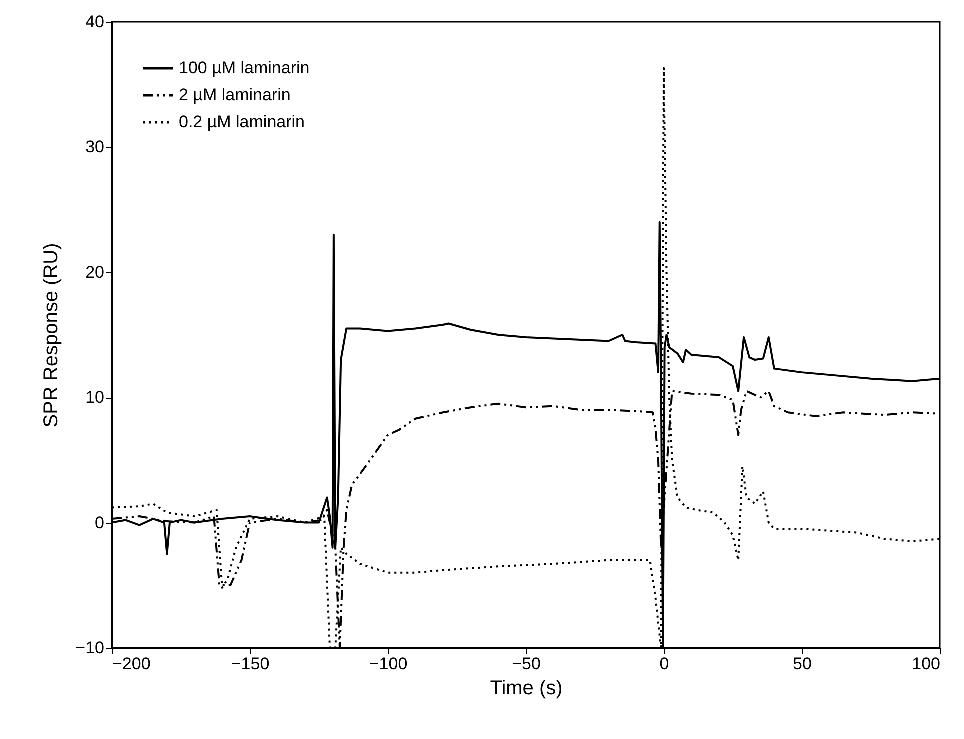 Image resolution: width=964 pixels, height=739 pixels. Describe the element at coordinates (926, 664) in the screenshot. I see `x-tick-label: 100` at that location.